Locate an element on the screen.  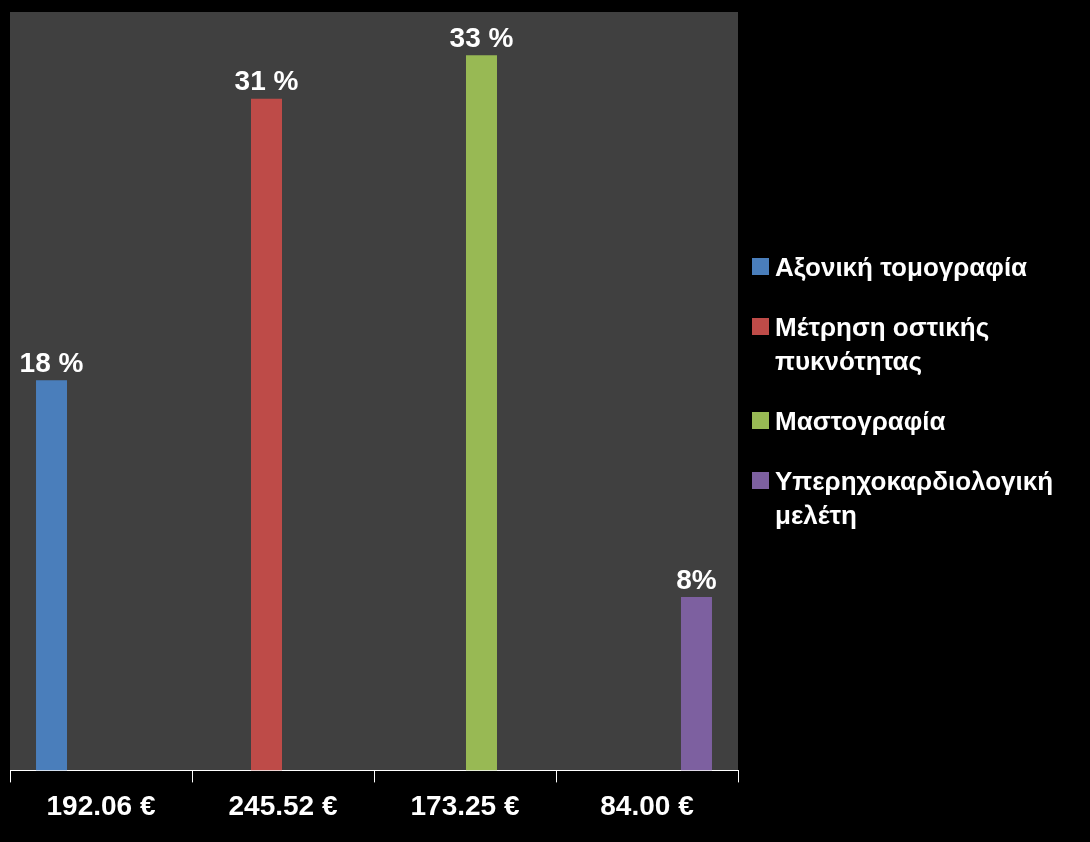
legend-label: Υπερηχοκαρδιολογική μελέτη is located at coordinates (915, 498).